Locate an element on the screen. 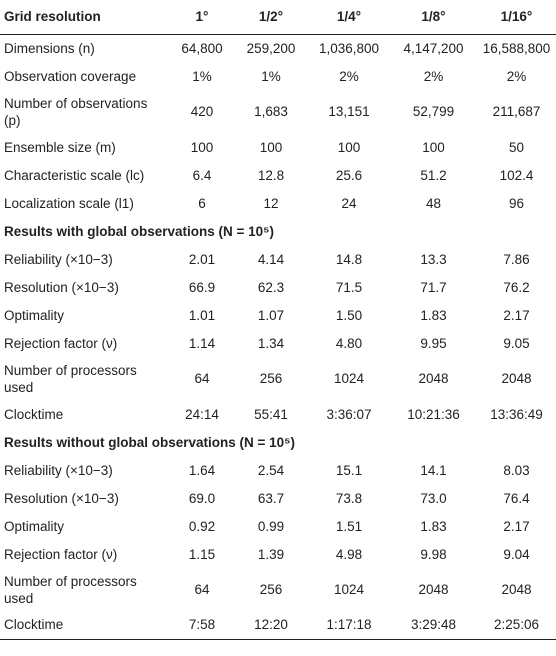 This screenshot has width=556, height=656. table-row: Clocktime 7:58 12:20 1:17:18 3:29:48 2:25:06 is located at coordinates (278, 625).